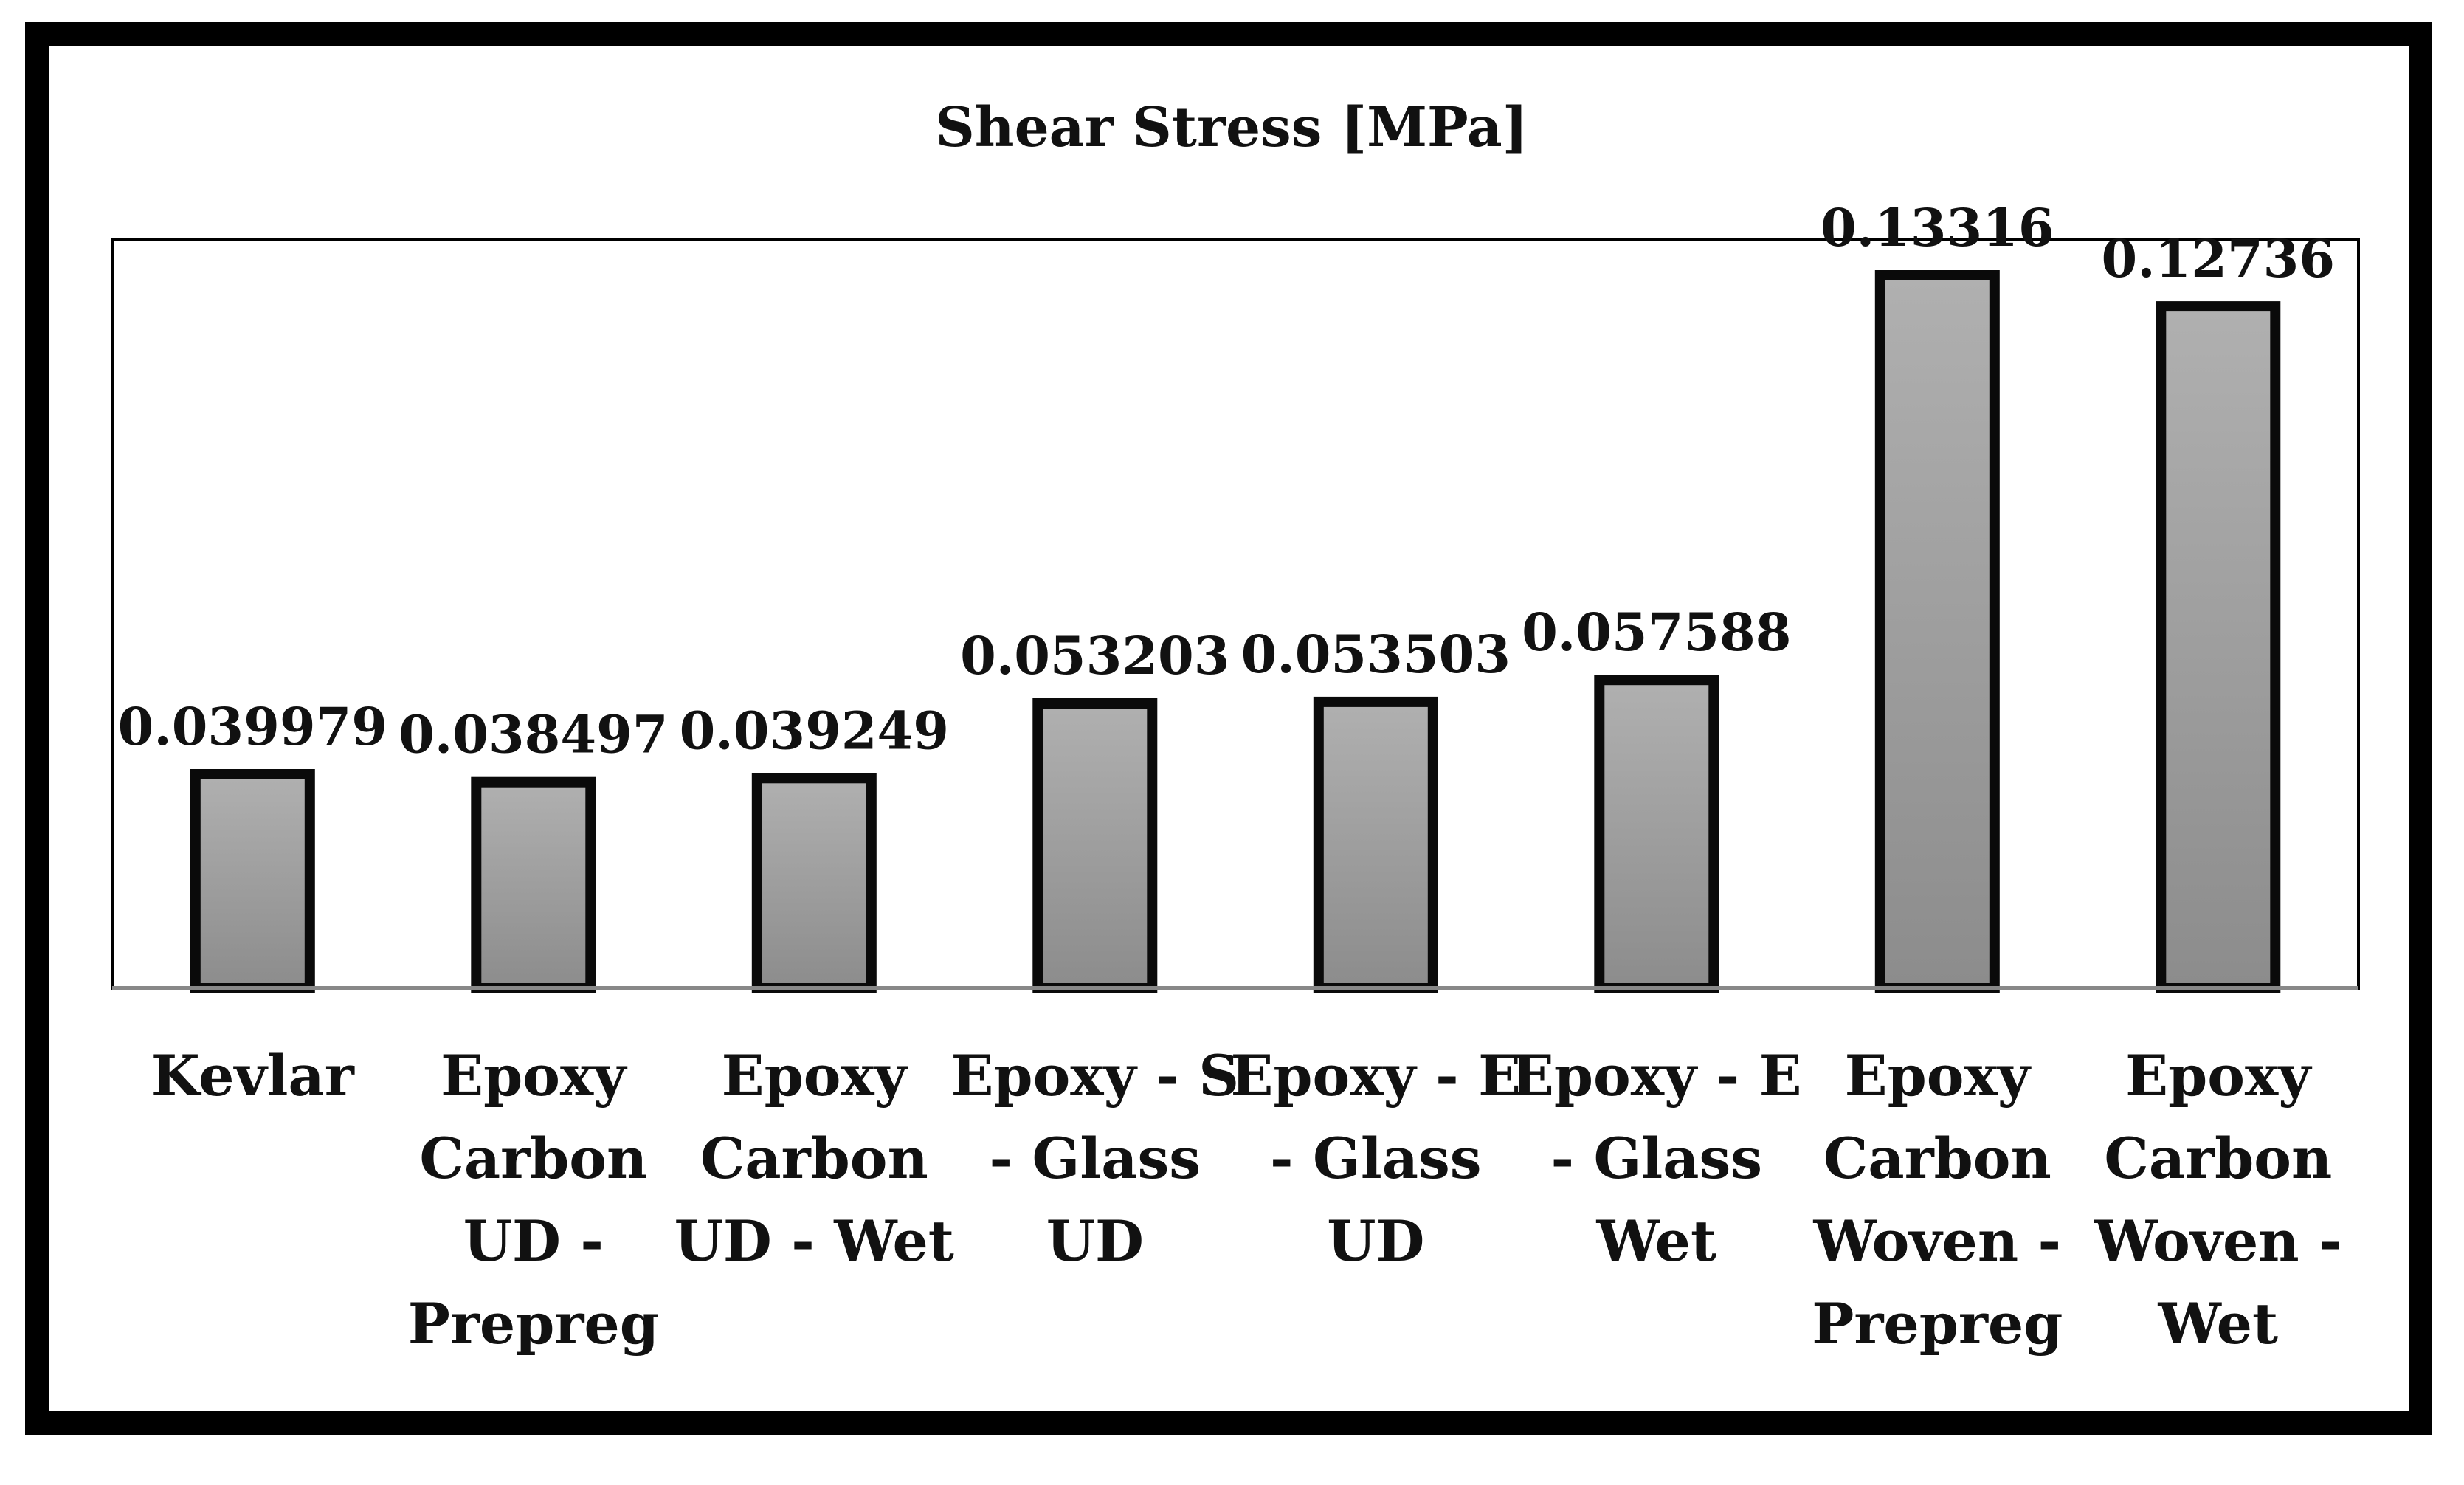  I want to click on category-label-4: Epoxy - S - Glass UD, so click(1095, 1158).